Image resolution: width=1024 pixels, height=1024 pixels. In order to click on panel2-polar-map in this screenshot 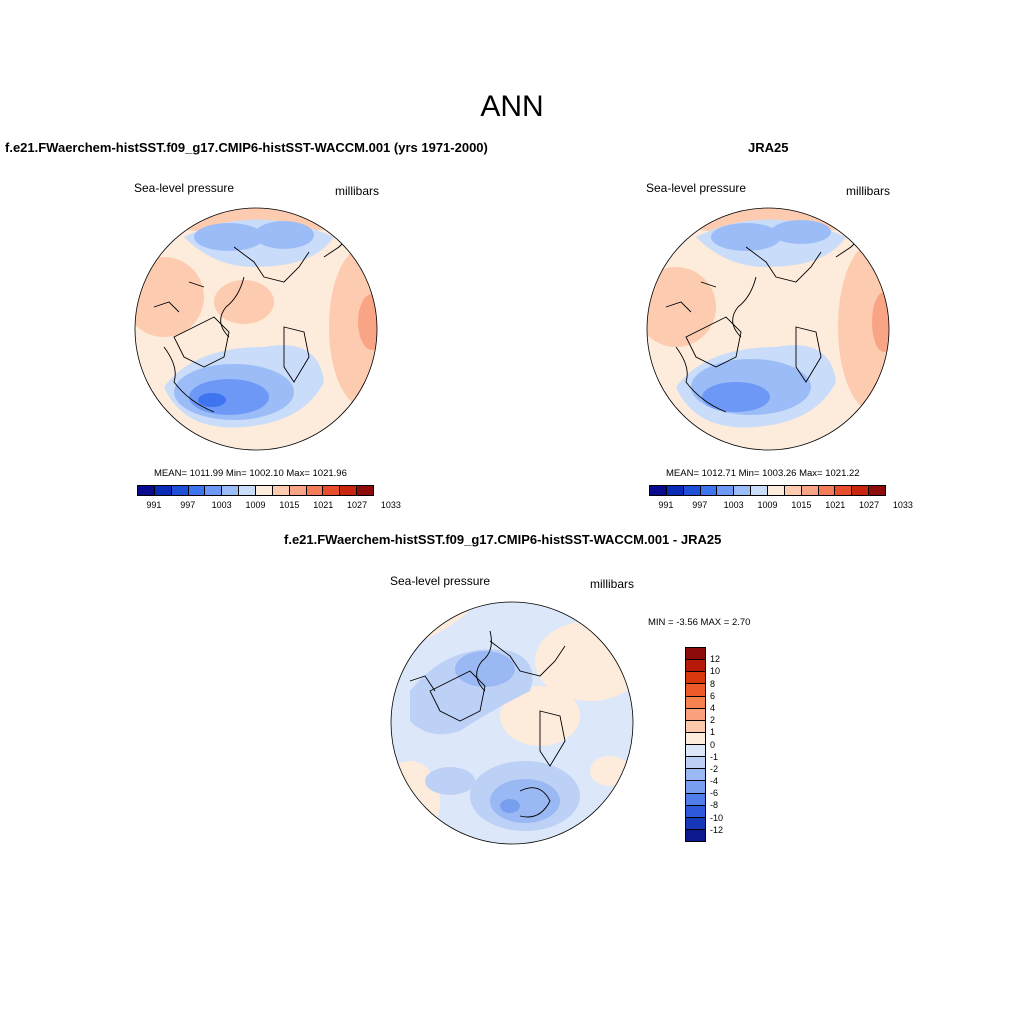, I will do `click(768, 329)`.